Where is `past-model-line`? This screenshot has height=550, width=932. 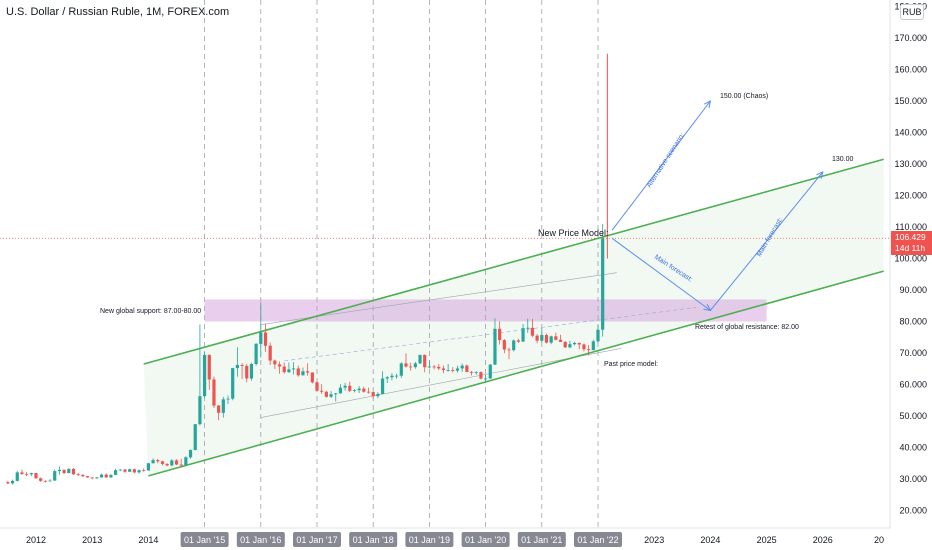 past-model-line is located at coordinates (441, 382).